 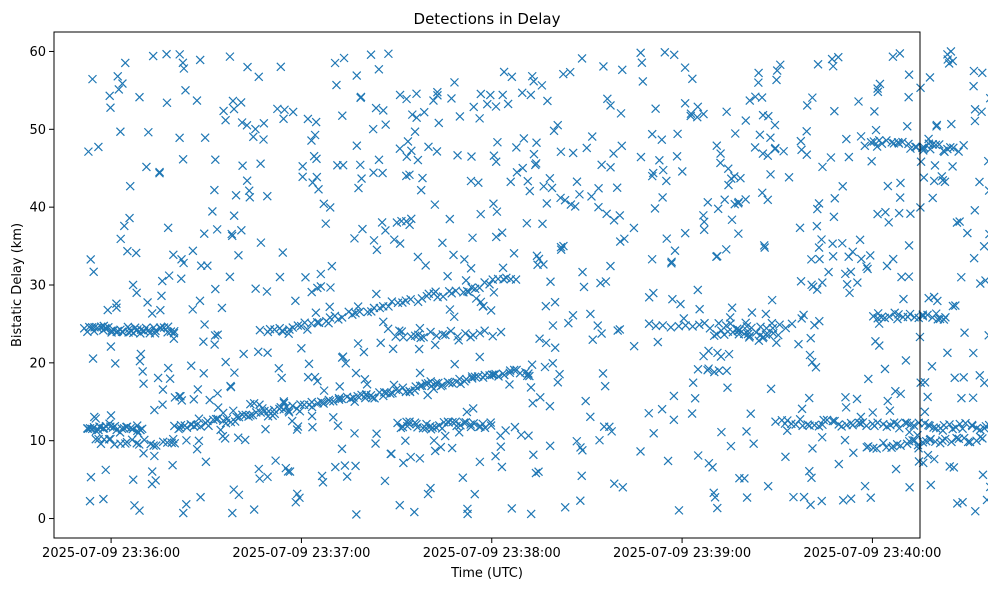 I want to click on x-tick-label: 2025-07-09 23:39:00, so click(x=682, y=553).